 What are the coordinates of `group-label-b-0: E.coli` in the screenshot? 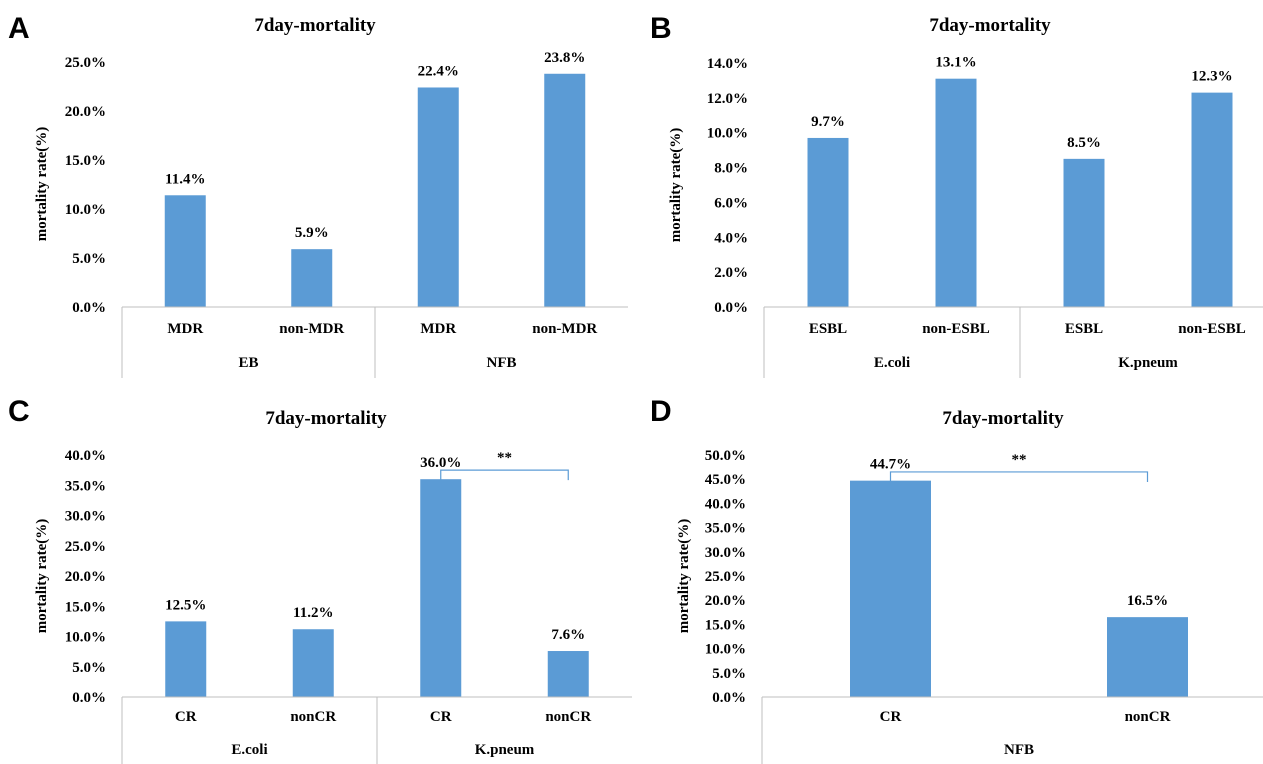 It's located at (892, 363).